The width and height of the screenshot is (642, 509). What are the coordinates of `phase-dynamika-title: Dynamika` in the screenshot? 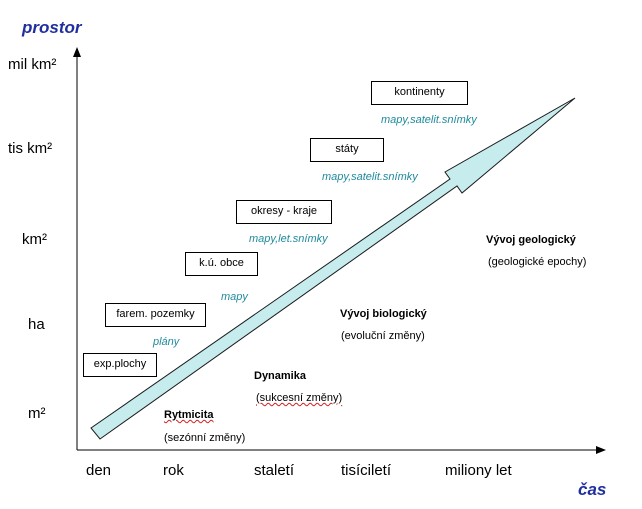 It's located at (280, 376).